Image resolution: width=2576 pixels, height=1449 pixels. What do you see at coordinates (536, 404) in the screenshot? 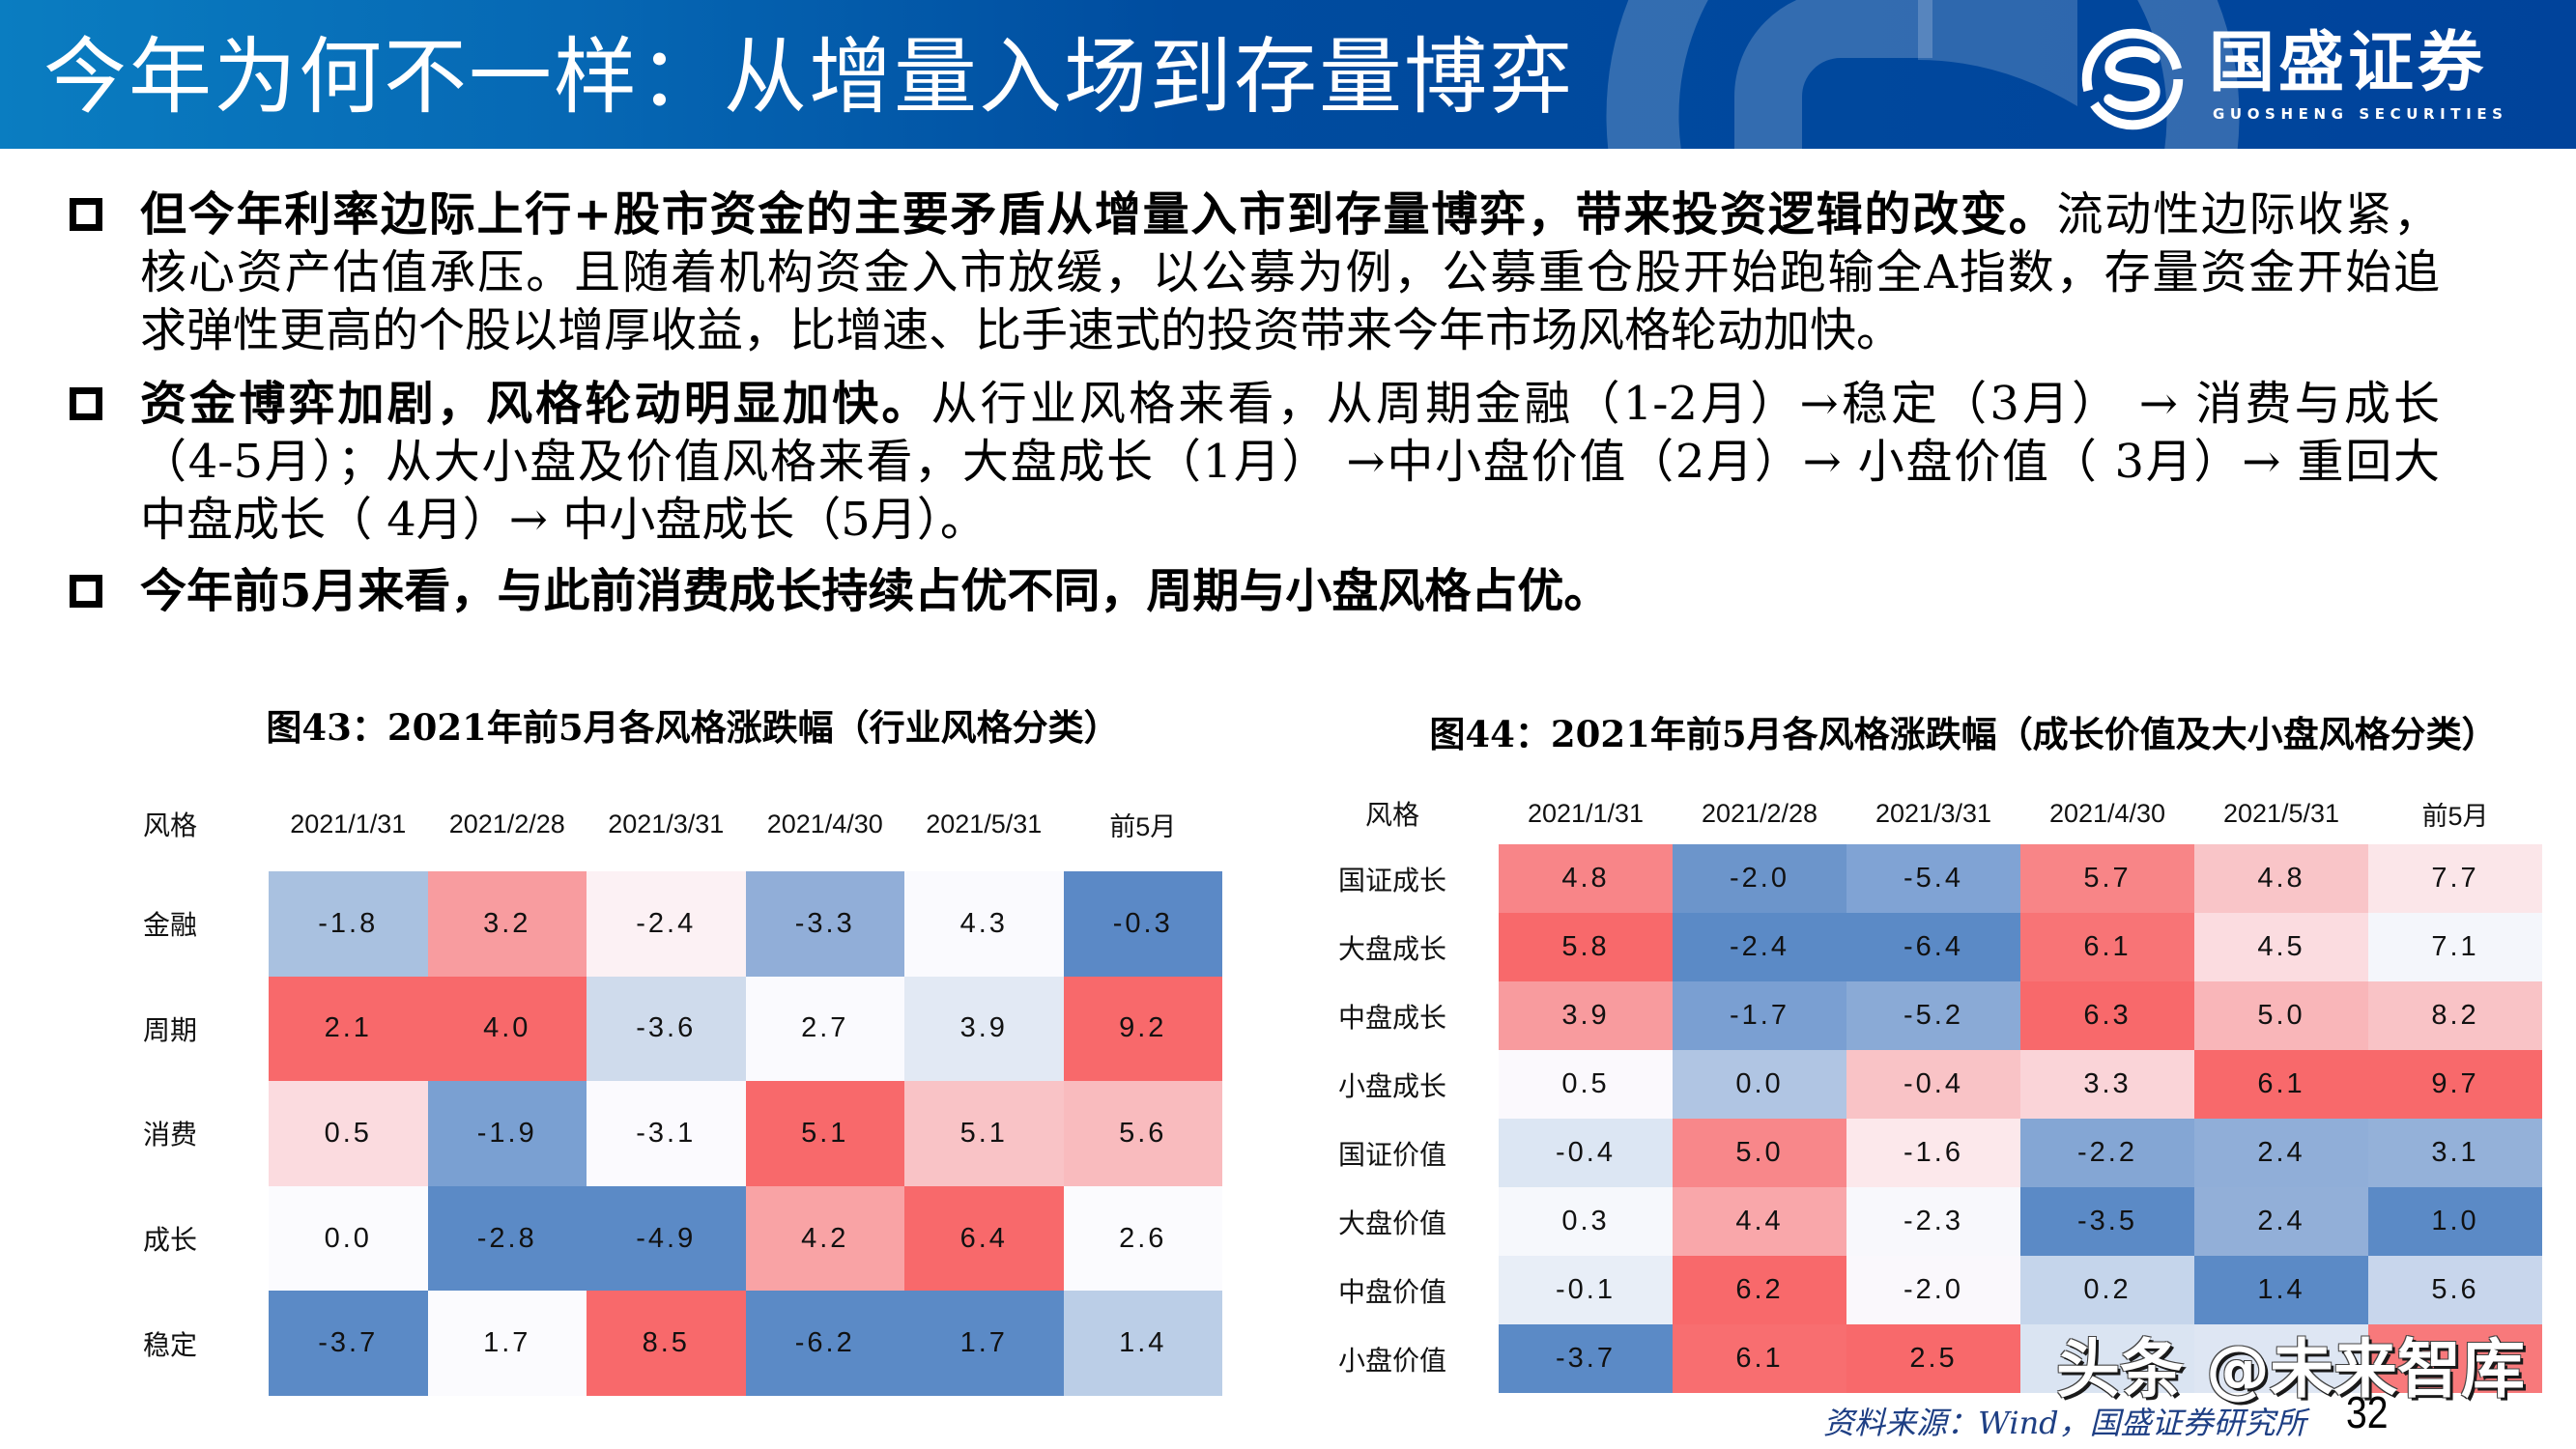
I see `bold-text: 资金博弈加剧，风格轮动明显加快。` at bounding box center [536, 404].